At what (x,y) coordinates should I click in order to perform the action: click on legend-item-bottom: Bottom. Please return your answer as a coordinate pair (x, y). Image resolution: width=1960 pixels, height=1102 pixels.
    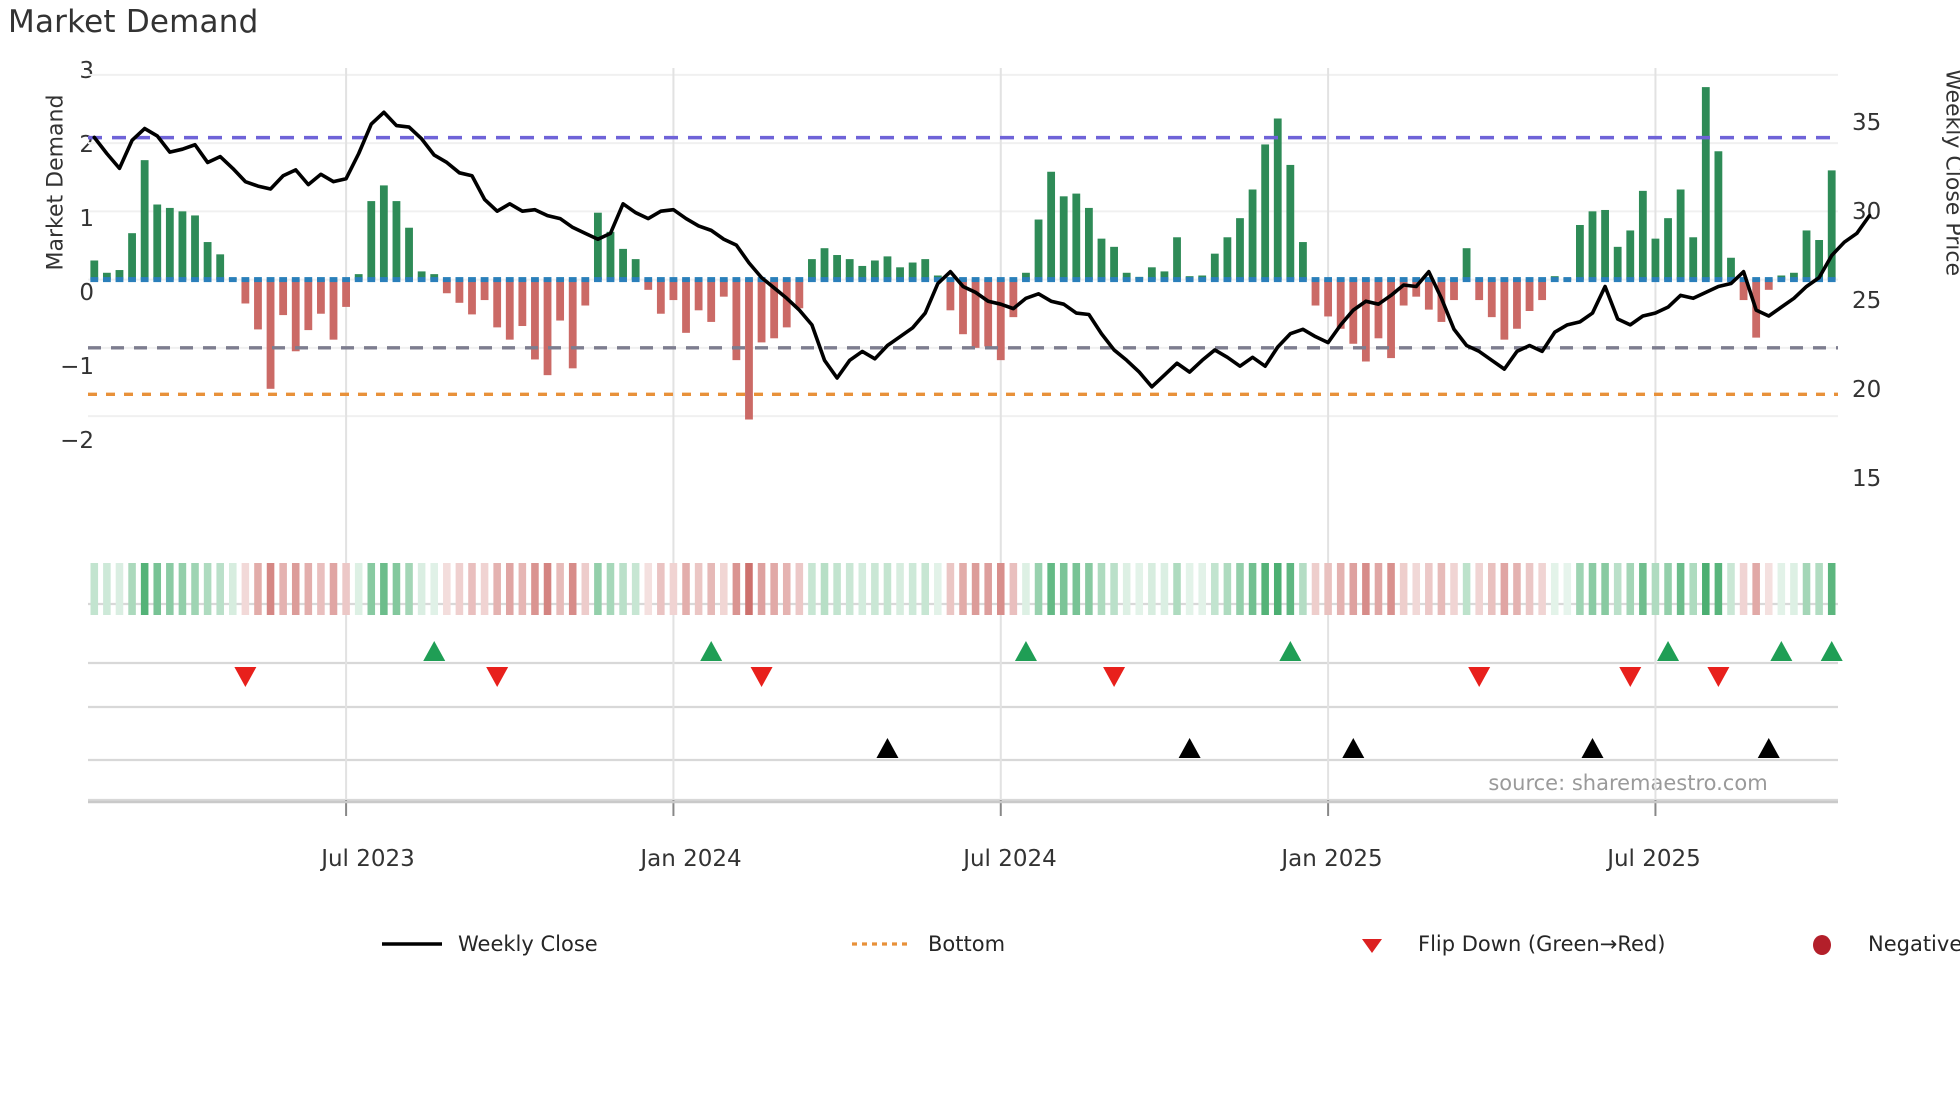
    Looking at the image, I should click on (1090, 944).